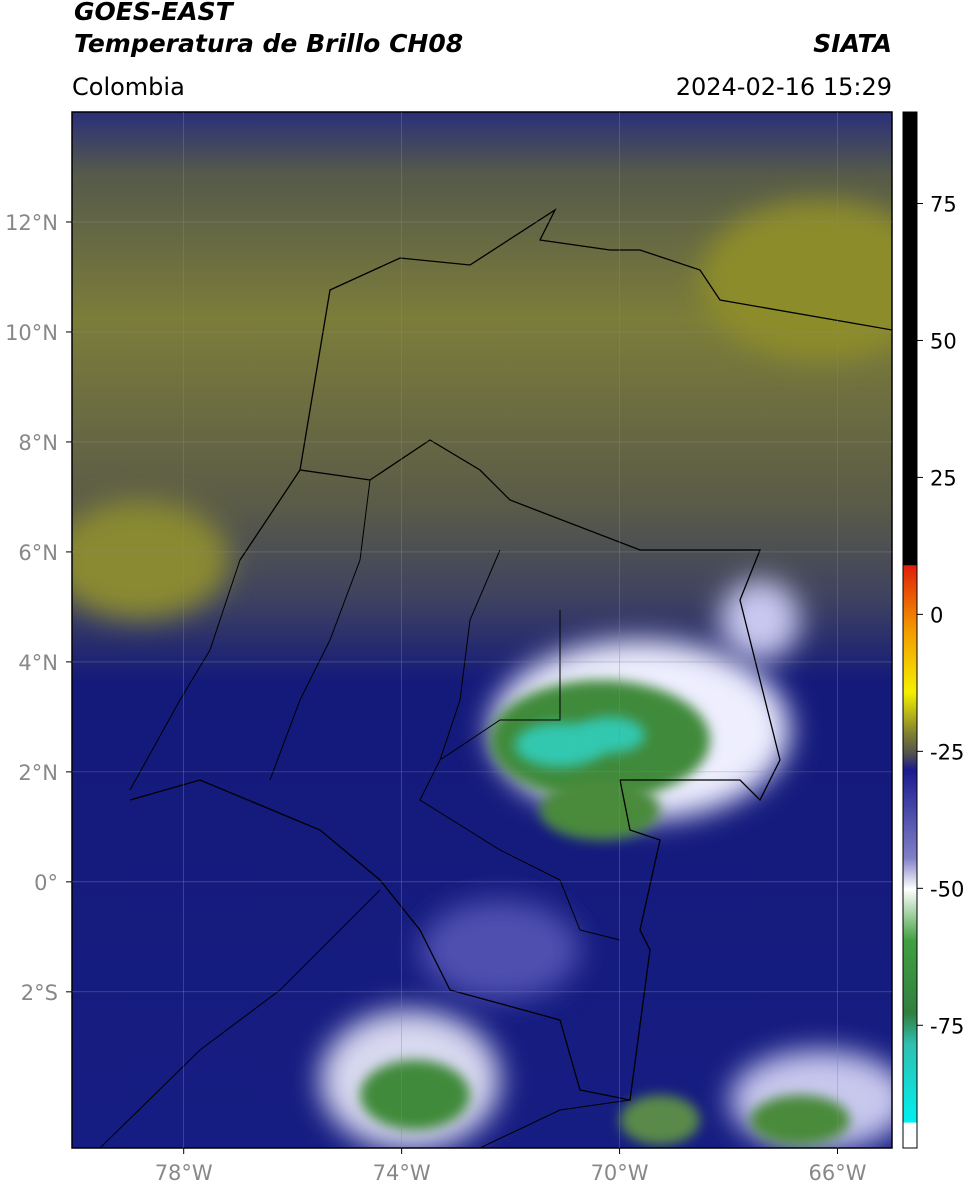 Image resolution: width=966 pixels, height=1194 pixels. I want to click on source: SIATA, so click(852, 43).